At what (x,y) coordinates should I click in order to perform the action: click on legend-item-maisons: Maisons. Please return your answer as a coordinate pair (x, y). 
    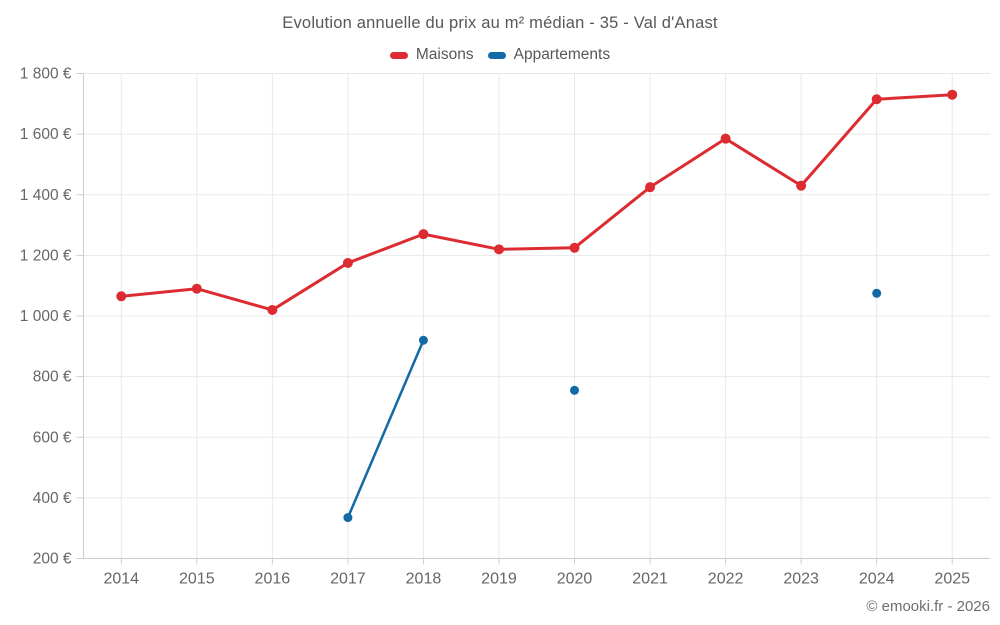
    Looking at the image, I should click on (431, 55).